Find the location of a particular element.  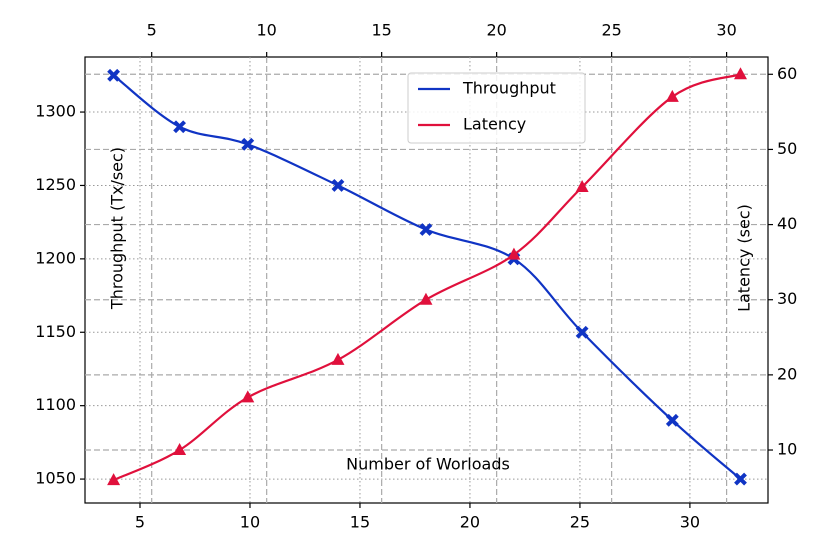

x2-tick-label: 5 is located at coordinates (152, 30).